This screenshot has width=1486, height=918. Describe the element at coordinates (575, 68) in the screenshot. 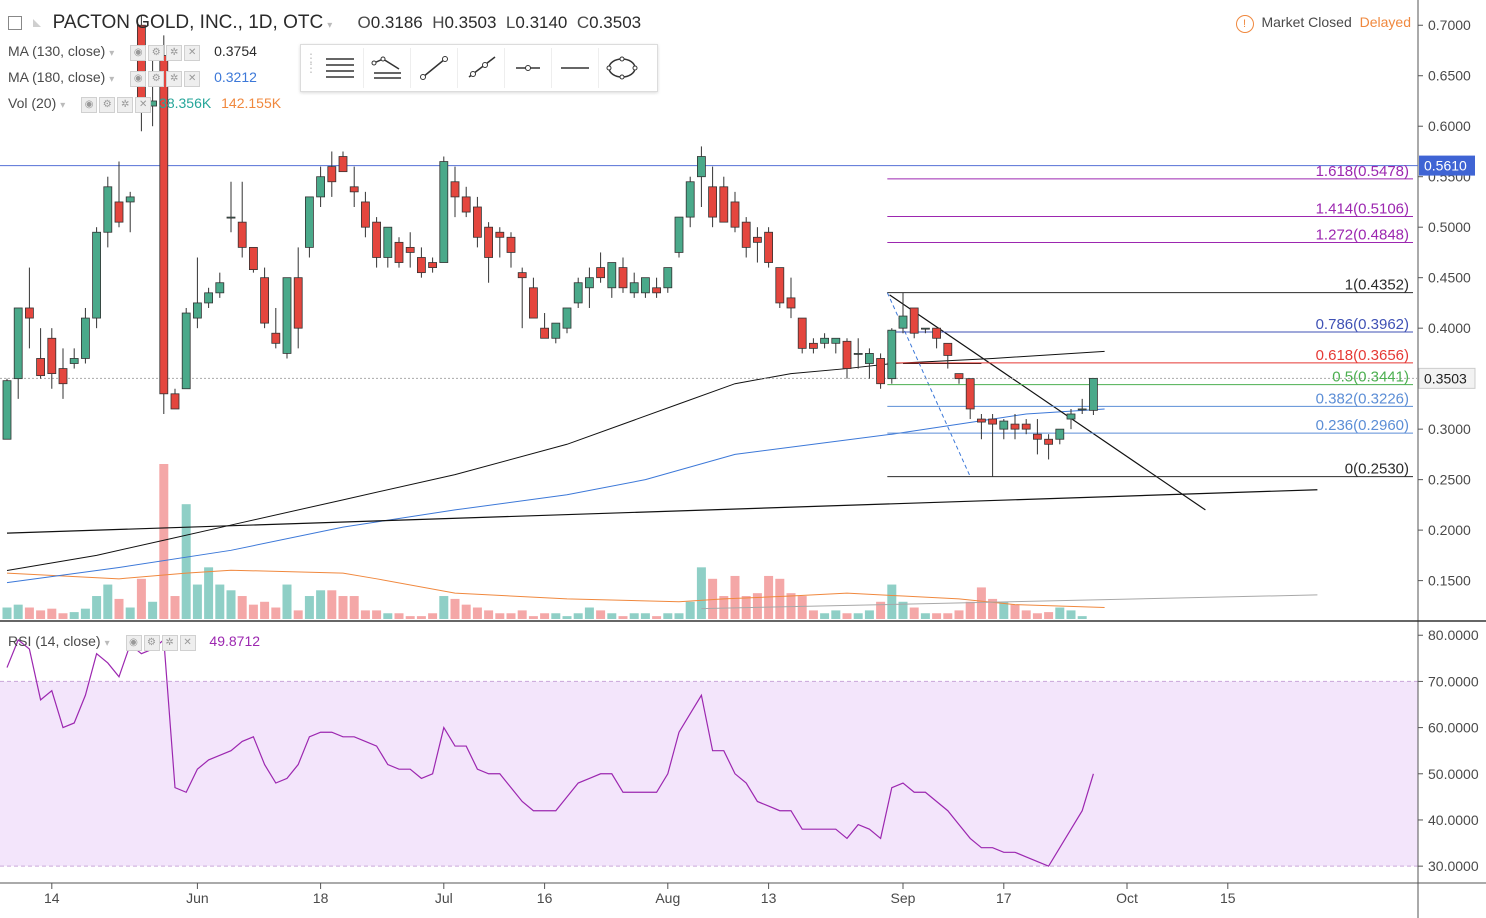

I see `horizontal-line-icon` at that location.